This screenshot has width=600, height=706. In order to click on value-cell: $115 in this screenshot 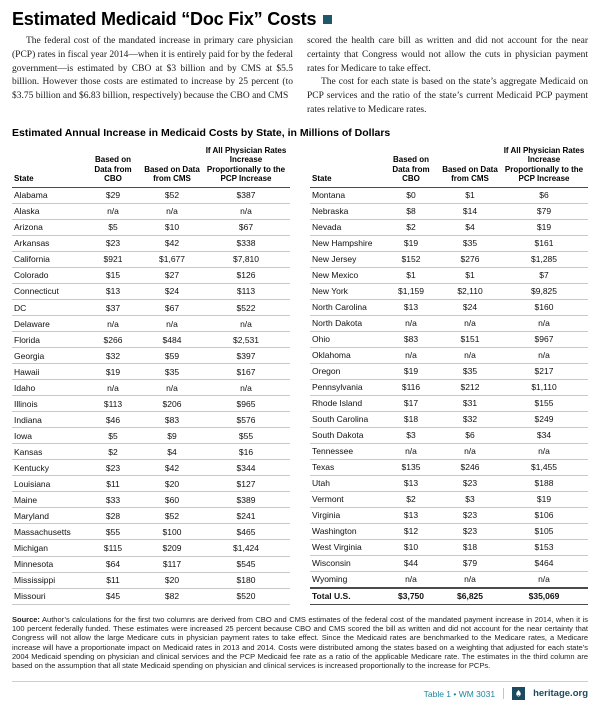, I will do `click(113, 548)`.